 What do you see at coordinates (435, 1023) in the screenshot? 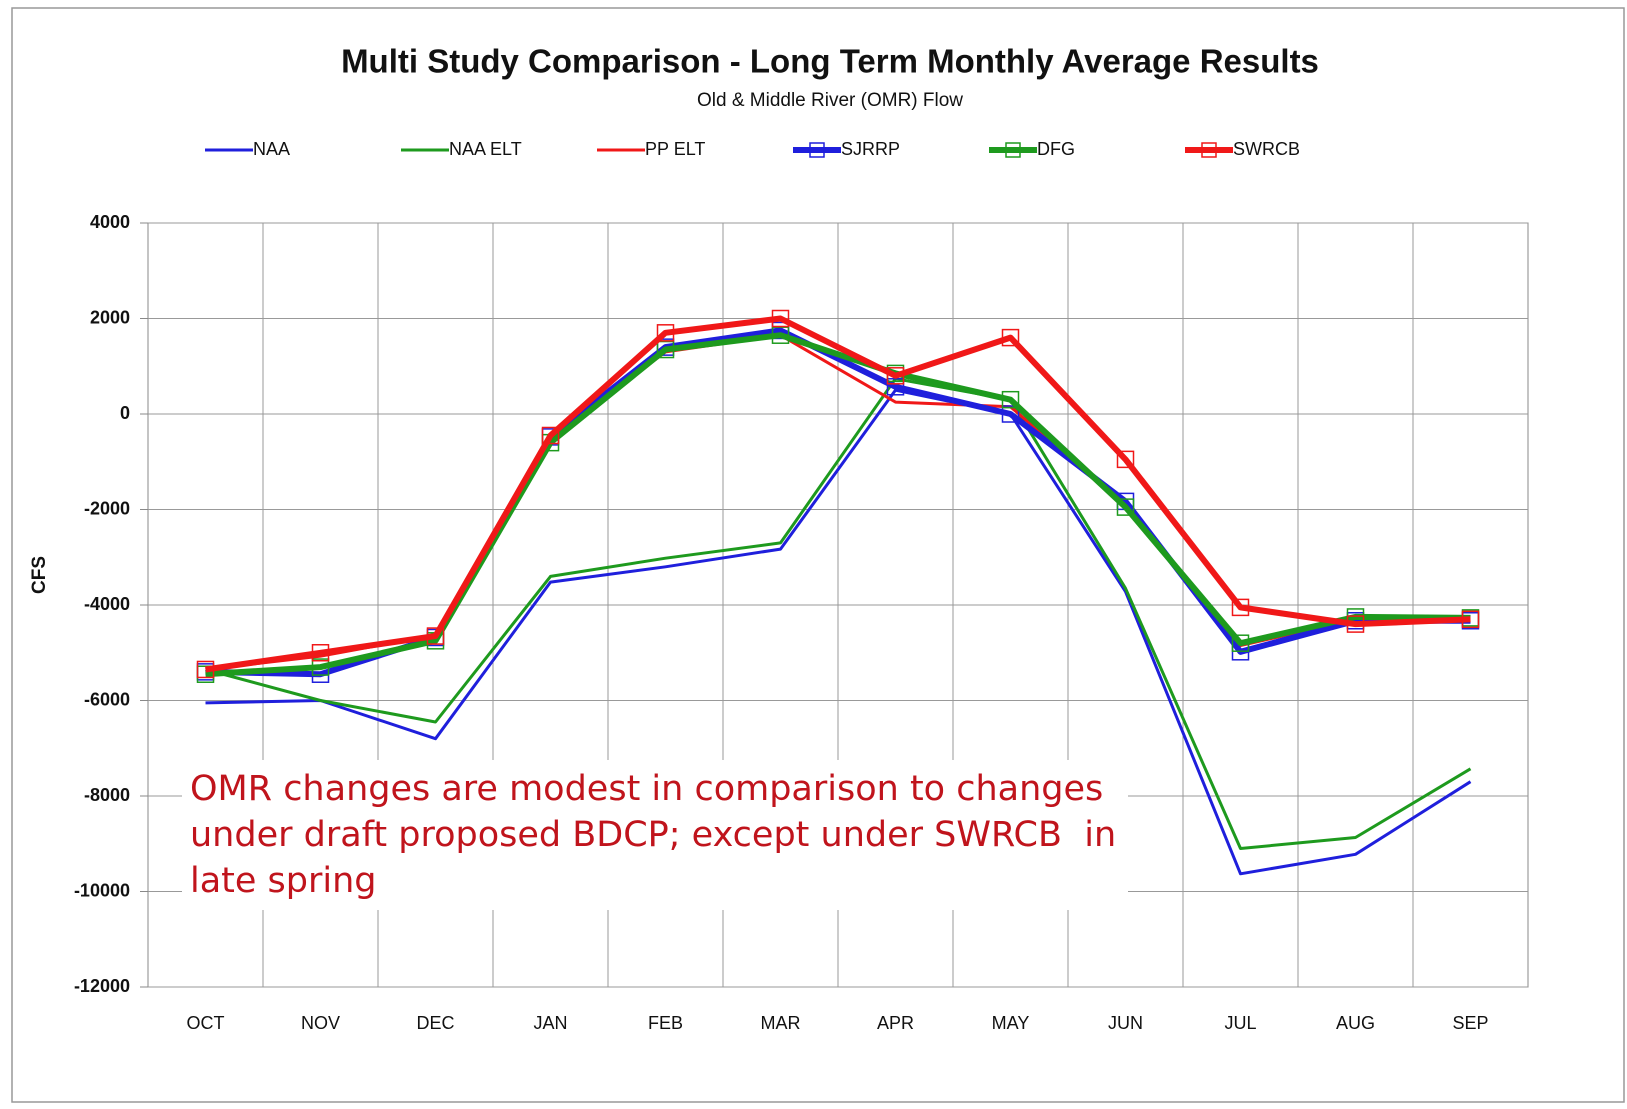
I see `x-tick-label: DEC` at bounding box center [435, 1023].